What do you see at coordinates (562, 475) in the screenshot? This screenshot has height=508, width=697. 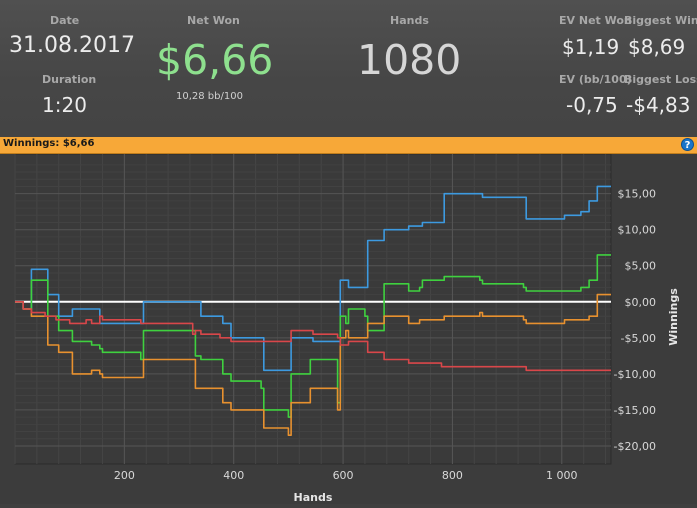 I see `x-tick-label: 1 000` at bounding box center [562, 475].